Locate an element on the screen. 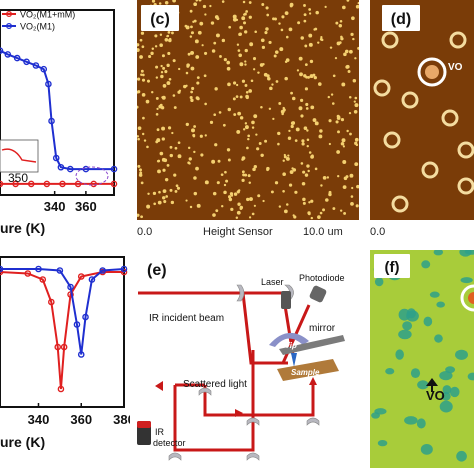 This screenshot has height=474, width=474. legend-label: VO₂(M1+mM) is located at coordinates (47, 15).